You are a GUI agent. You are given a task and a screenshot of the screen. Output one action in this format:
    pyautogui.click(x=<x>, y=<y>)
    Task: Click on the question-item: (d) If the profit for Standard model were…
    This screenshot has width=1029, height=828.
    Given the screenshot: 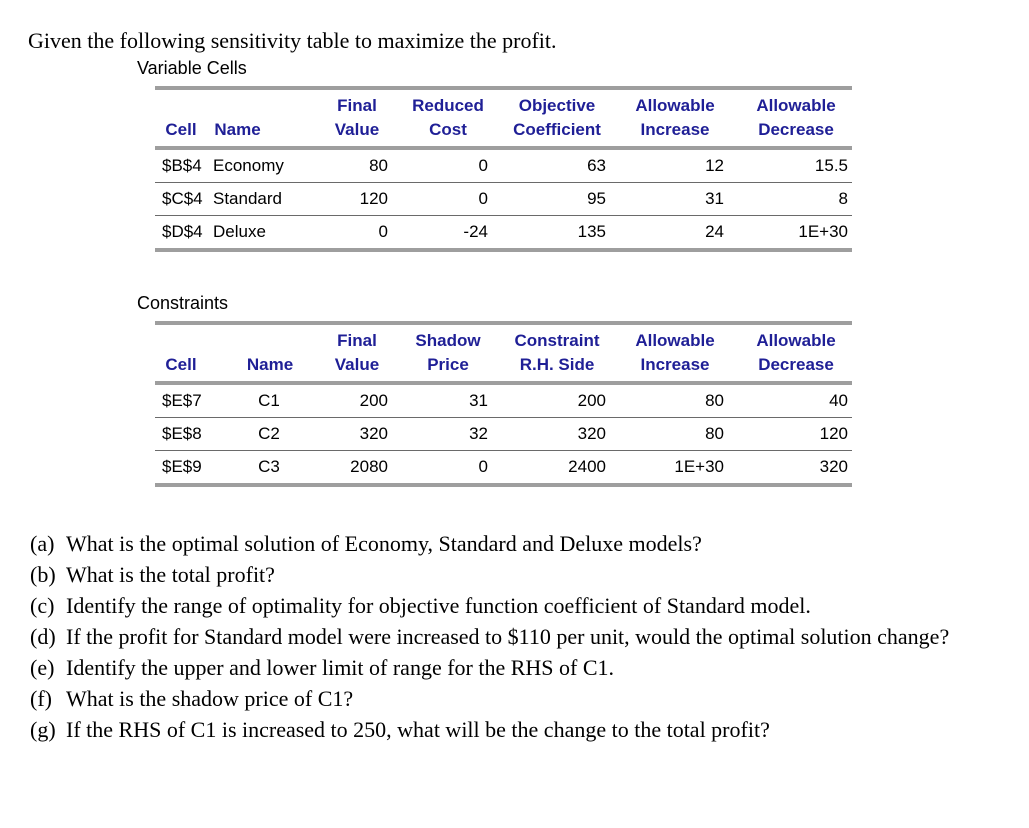 What is the action you would take?
    pyautogui.click(x=525, y=636)
    